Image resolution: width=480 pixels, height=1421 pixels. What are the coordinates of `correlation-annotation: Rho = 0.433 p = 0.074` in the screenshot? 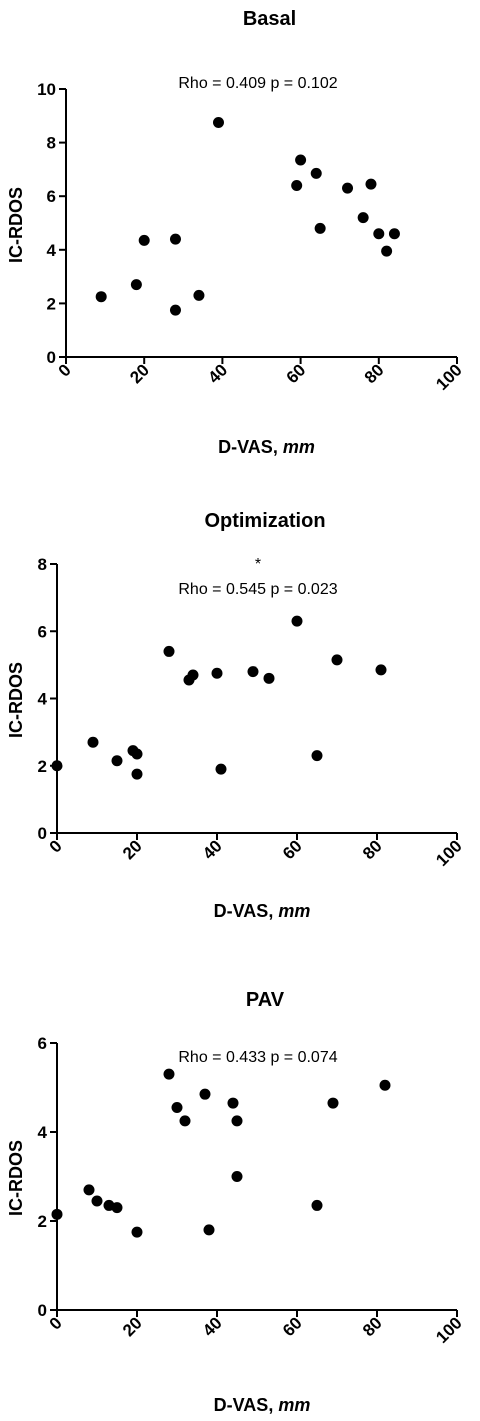 It's located at (257, 1057).